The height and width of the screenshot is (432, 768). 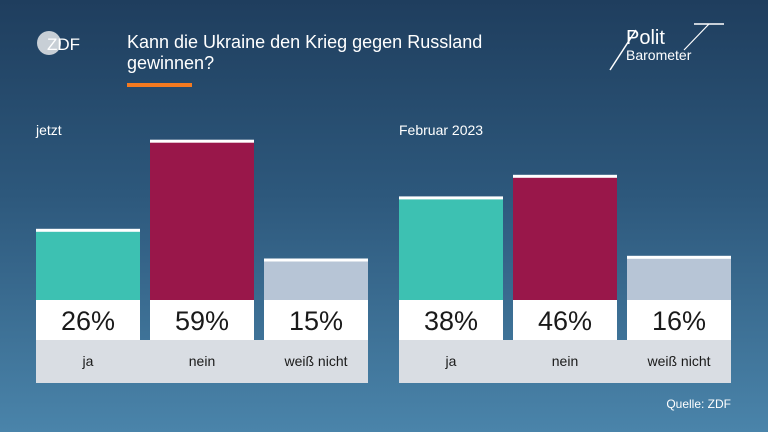 What do you see at coordinates (316, 260) in the screenshot?
I see `bar-cap-now-weiss-nicht` at bounding box center [316, 260].